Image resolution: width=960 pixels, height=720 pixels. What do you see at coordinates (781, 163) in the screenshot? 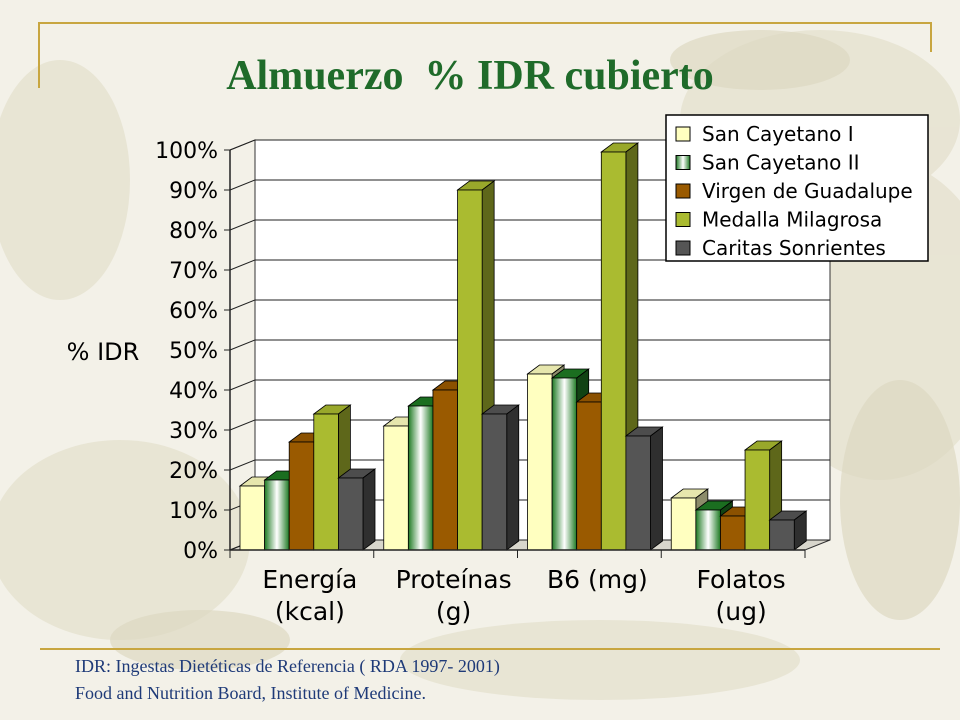
I see `legend-label: San Cayetano II` at bounding box center [781, 163].